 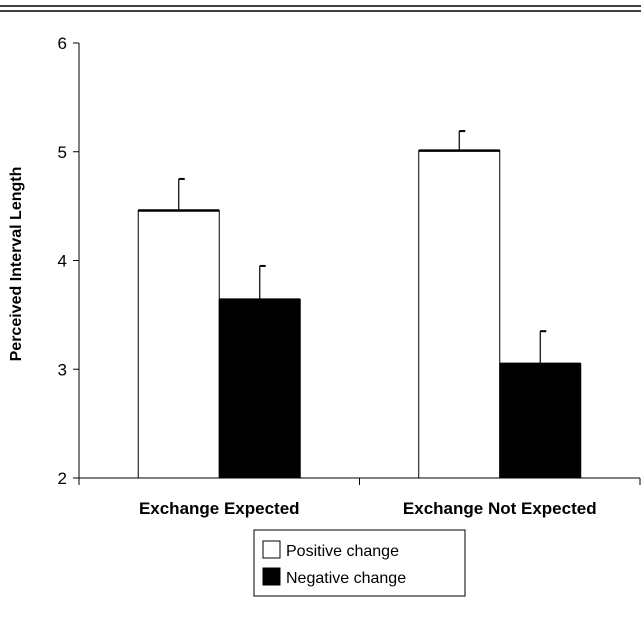 What do you see at coordinates (69, 261) in the screenshot?
I see `y-axis: 2 3 4 5 6` at bounding box center [69, 261].